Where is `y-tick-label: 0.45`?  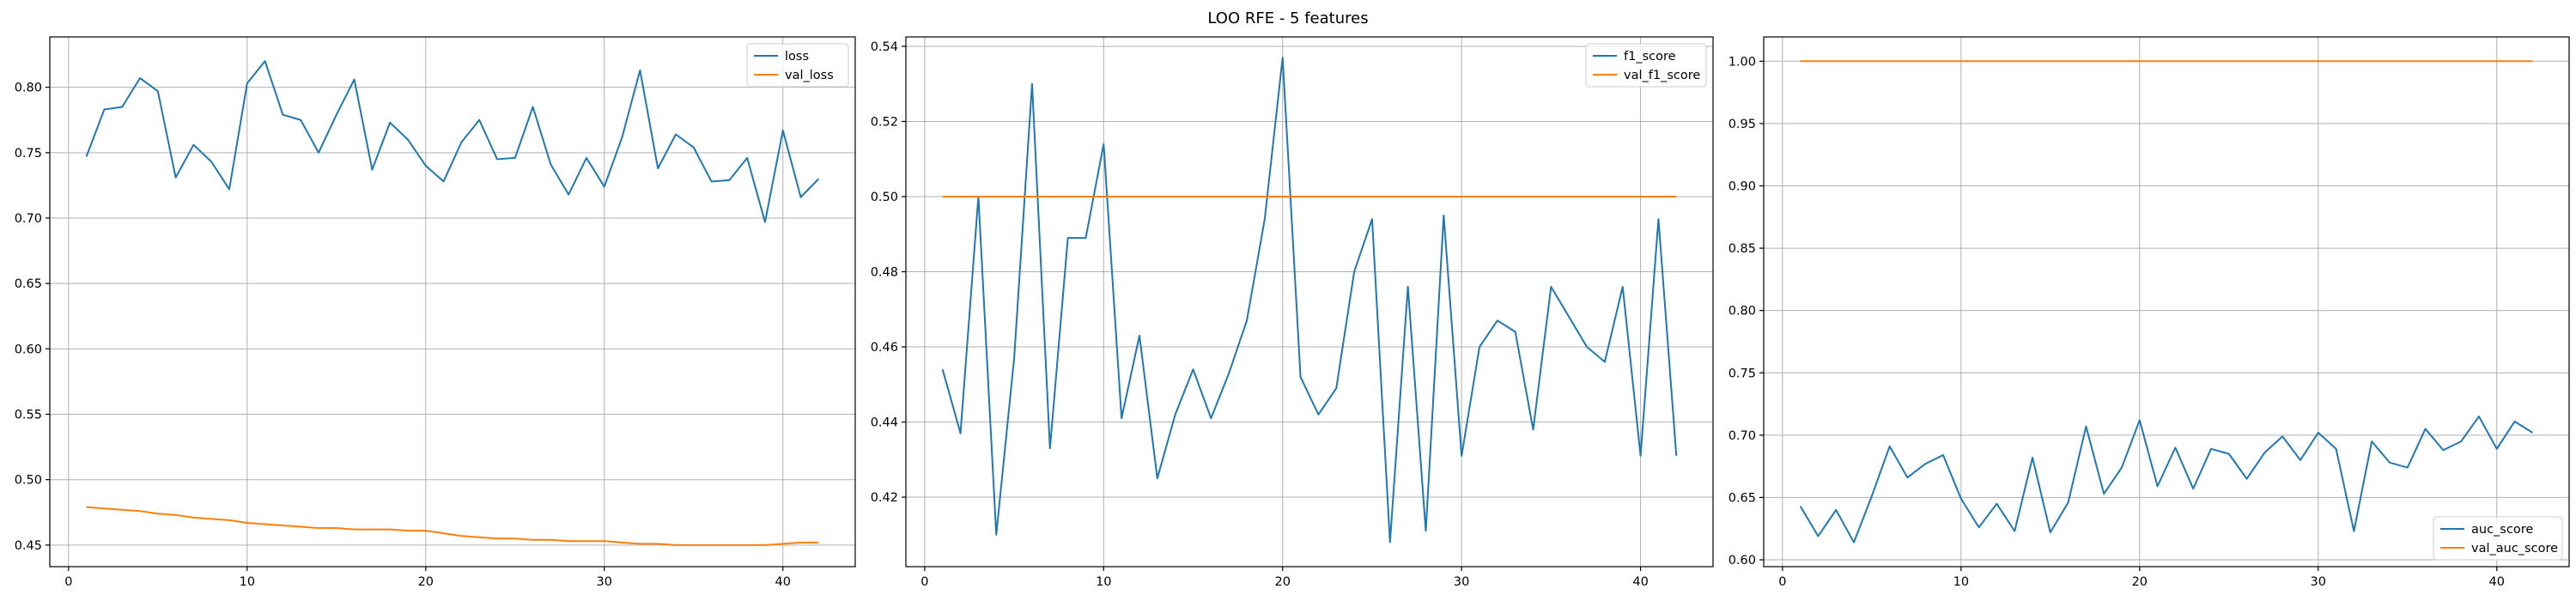
y-tick-label: 0.45 is located at coordinates (28, 546).